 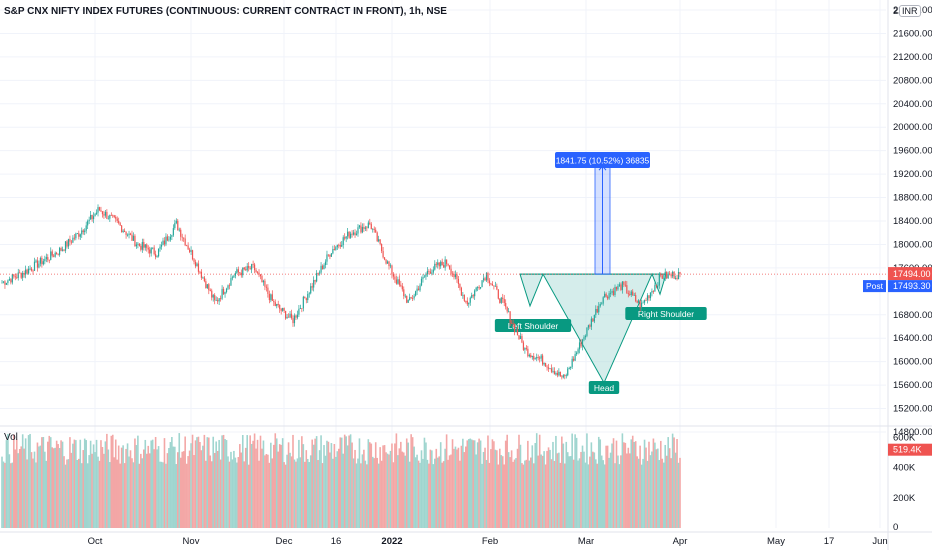 I want to click on head-label: Head, so click(x=604, y=387).